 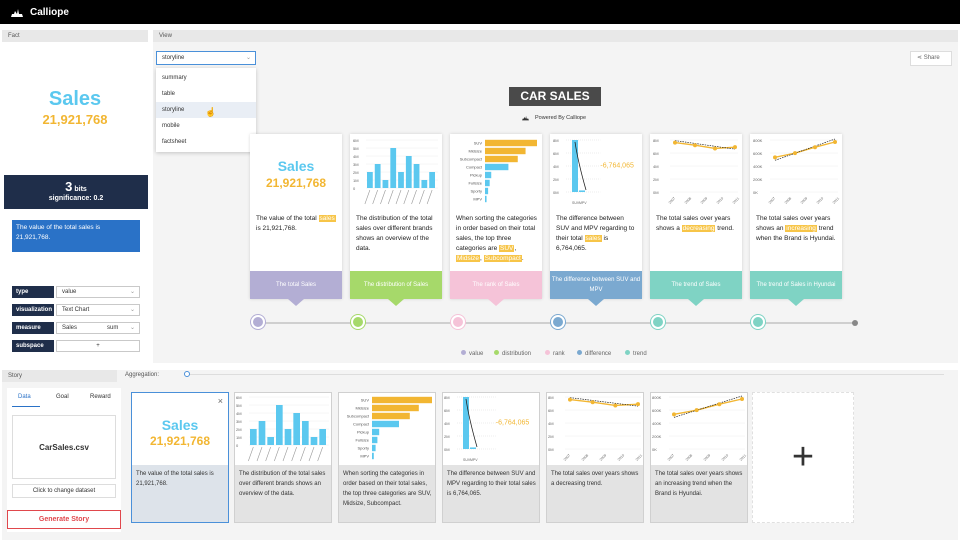 I want to click on highlight-text: sales, so click(x=327, y=218).